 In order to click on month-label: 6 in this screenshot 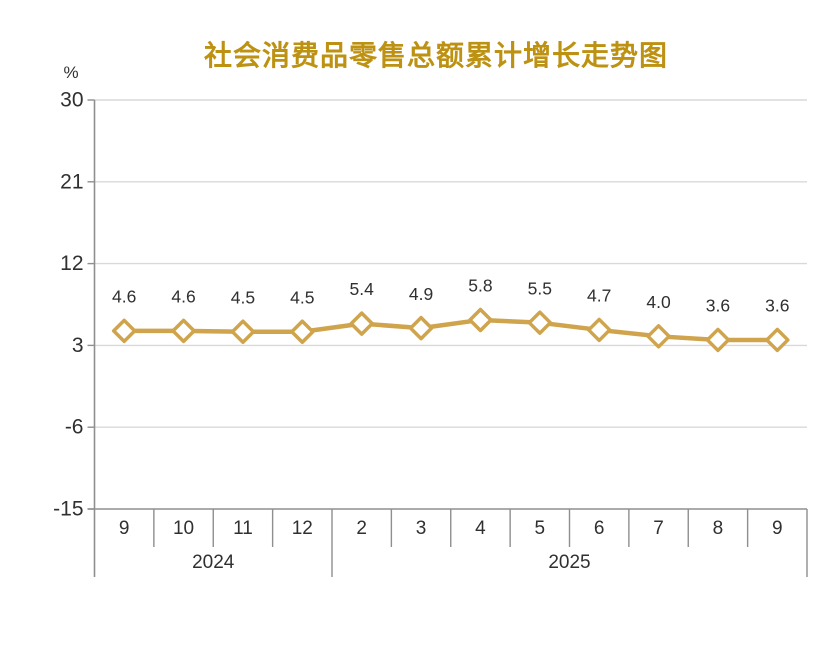, I will do `click(599, 528)`.